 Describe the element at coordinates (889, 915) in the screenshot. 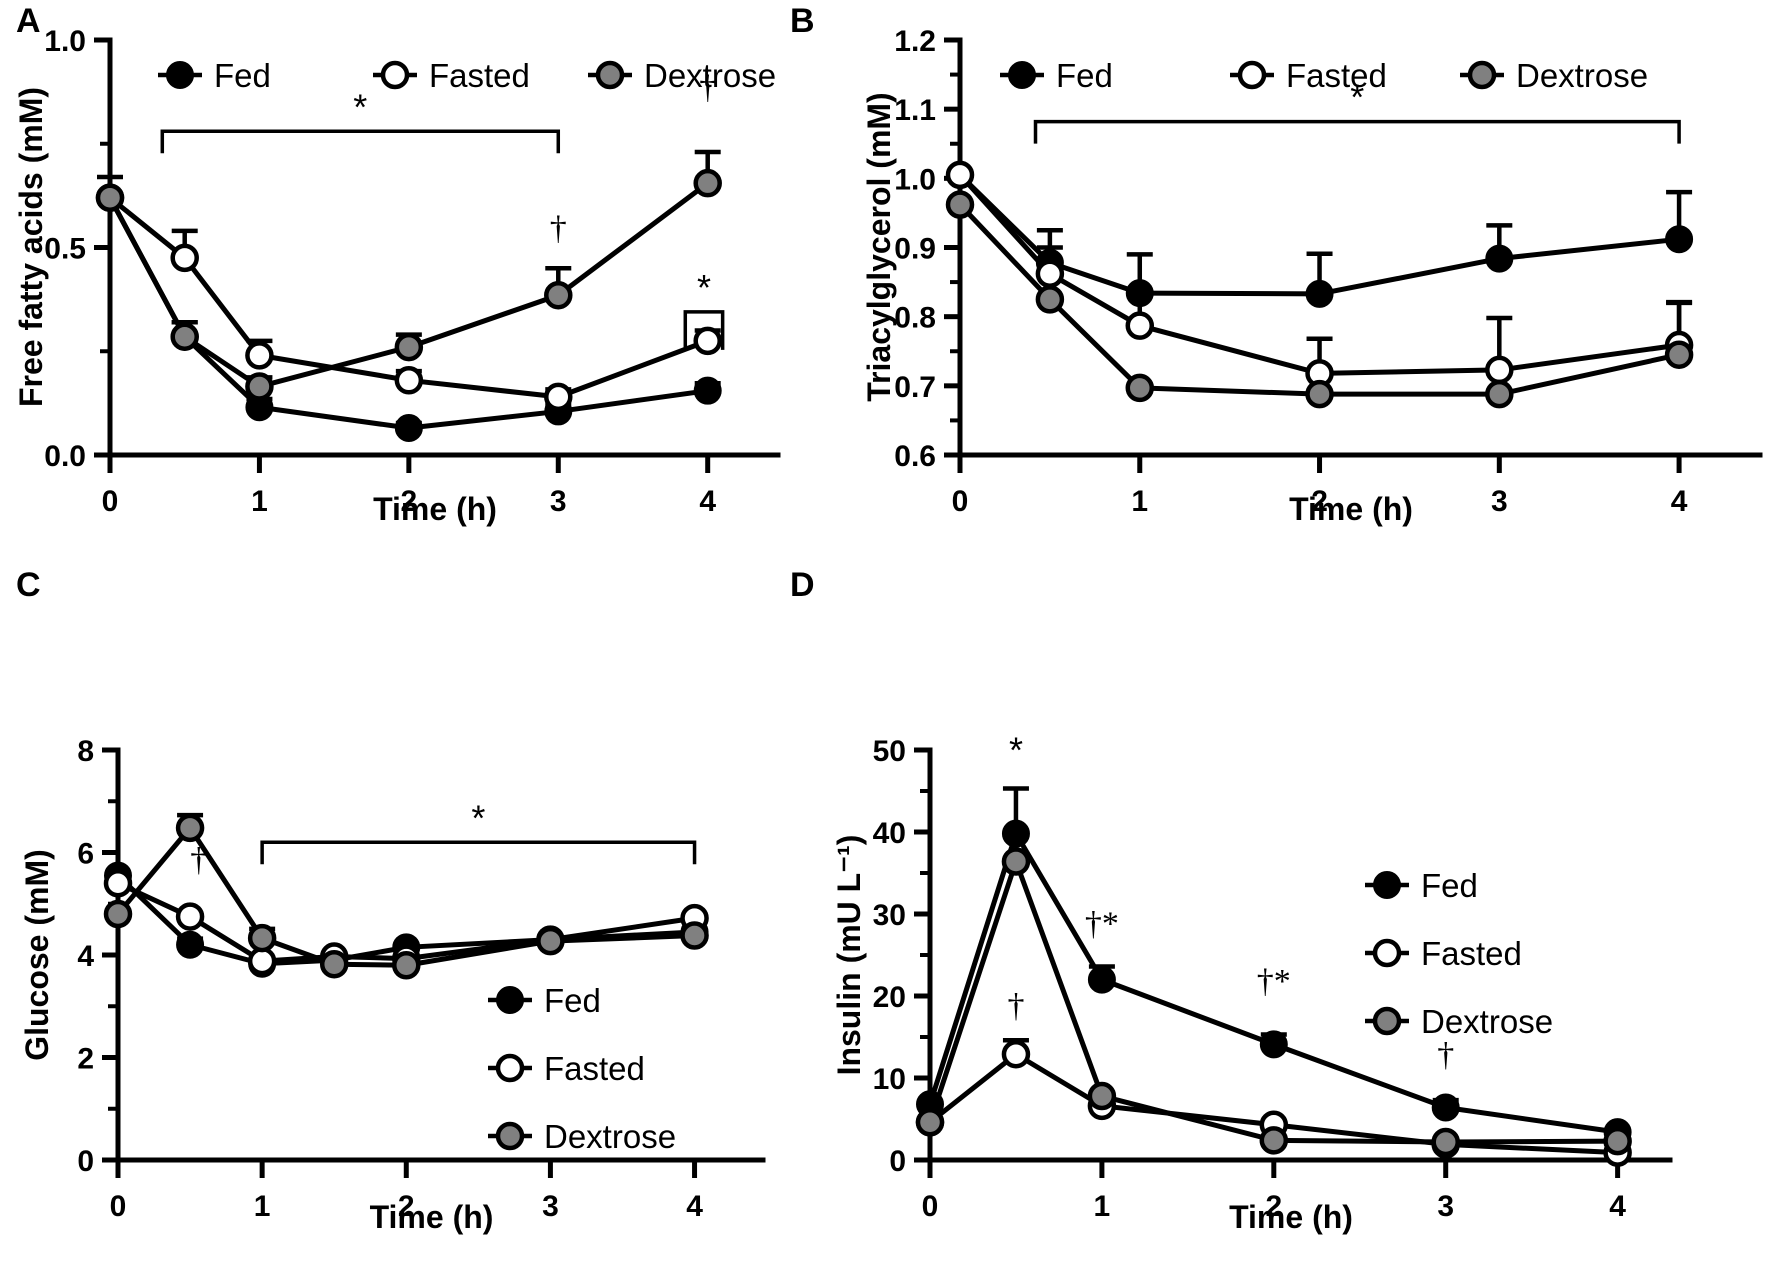

I see `y-tick-label: 30` at that location.